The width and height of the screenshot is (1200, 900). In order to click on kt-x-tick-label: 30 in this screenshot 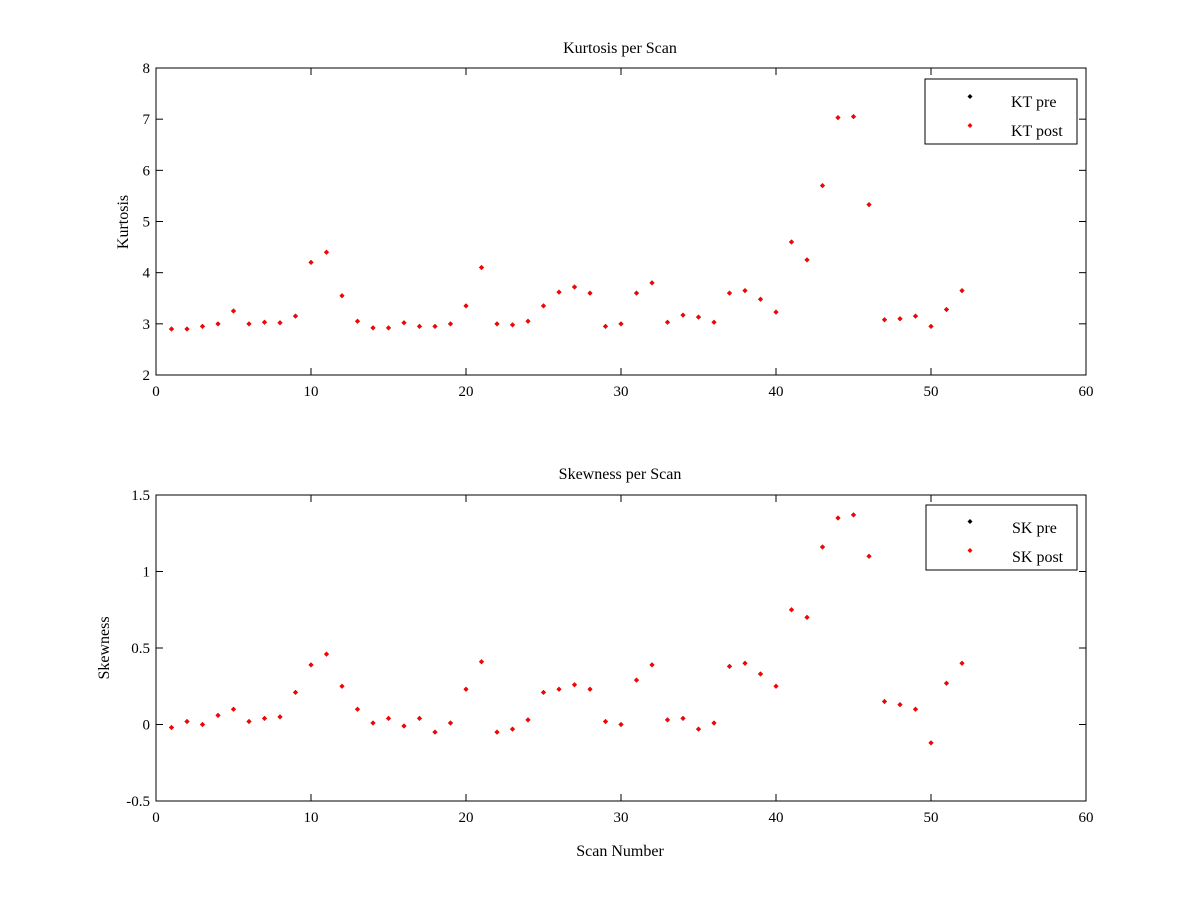, I will do `click(621, 392)`.